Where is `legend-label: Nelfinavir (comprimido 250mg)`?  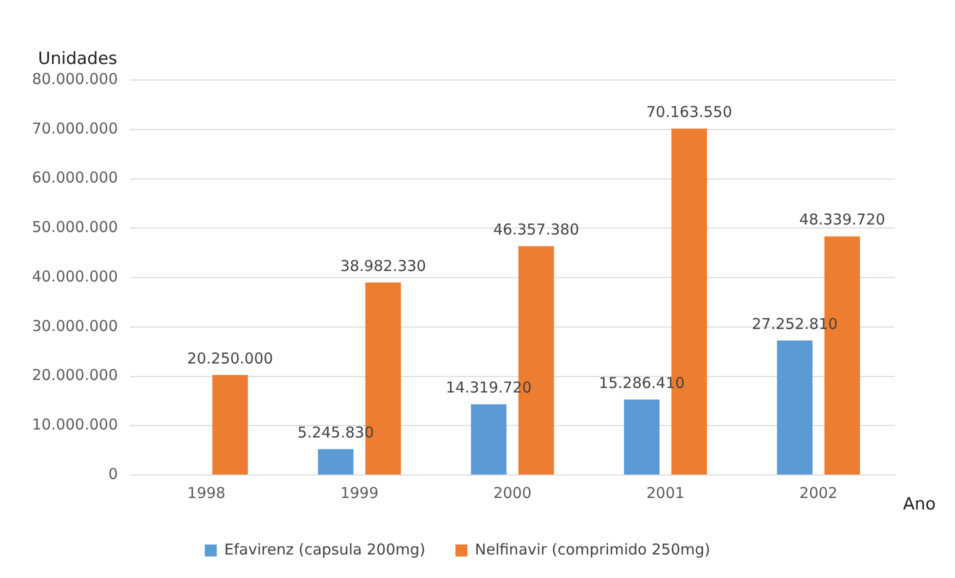 legend-label: Nelfinavir (comprimido 250mg) is located at coordinates (592, 549).